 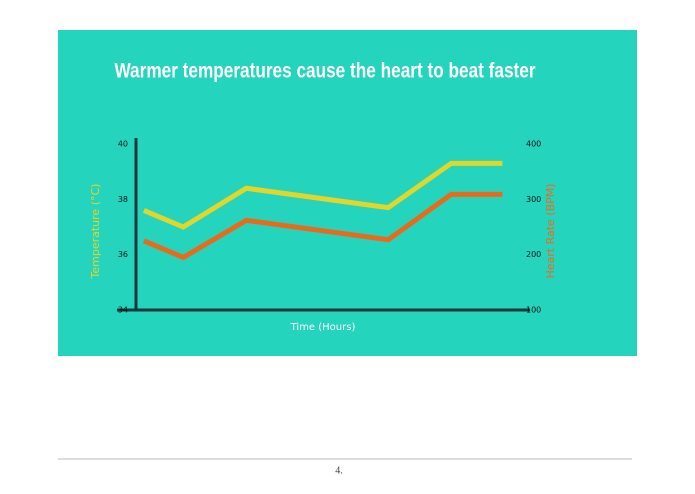 What do you see at coordinates (339, 470) in the screenshot?
I see `page-number: 4.` at bounding box center [339, 470].